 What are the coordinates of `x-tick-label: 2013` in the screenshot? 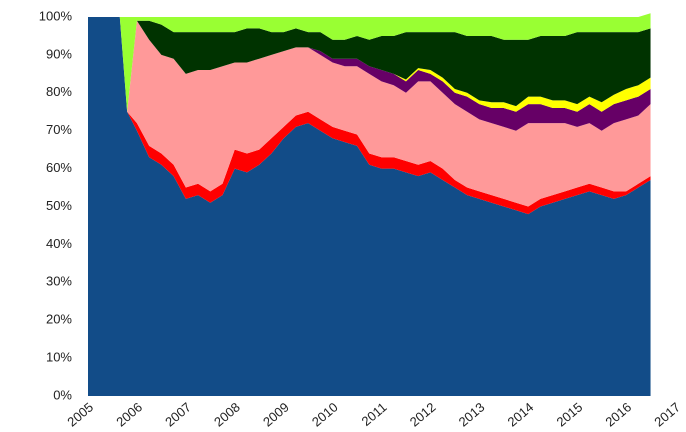 It's located at (472, 414).